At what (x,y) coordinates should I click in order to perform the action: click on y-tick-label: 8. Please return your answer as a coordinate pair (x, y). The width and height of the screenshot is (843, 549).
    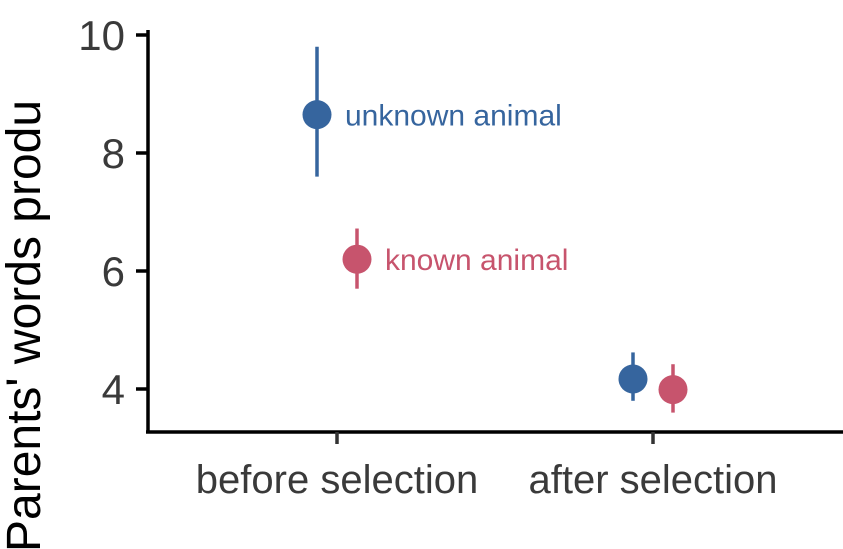
    Looking at the image, I should click on (113, 153).